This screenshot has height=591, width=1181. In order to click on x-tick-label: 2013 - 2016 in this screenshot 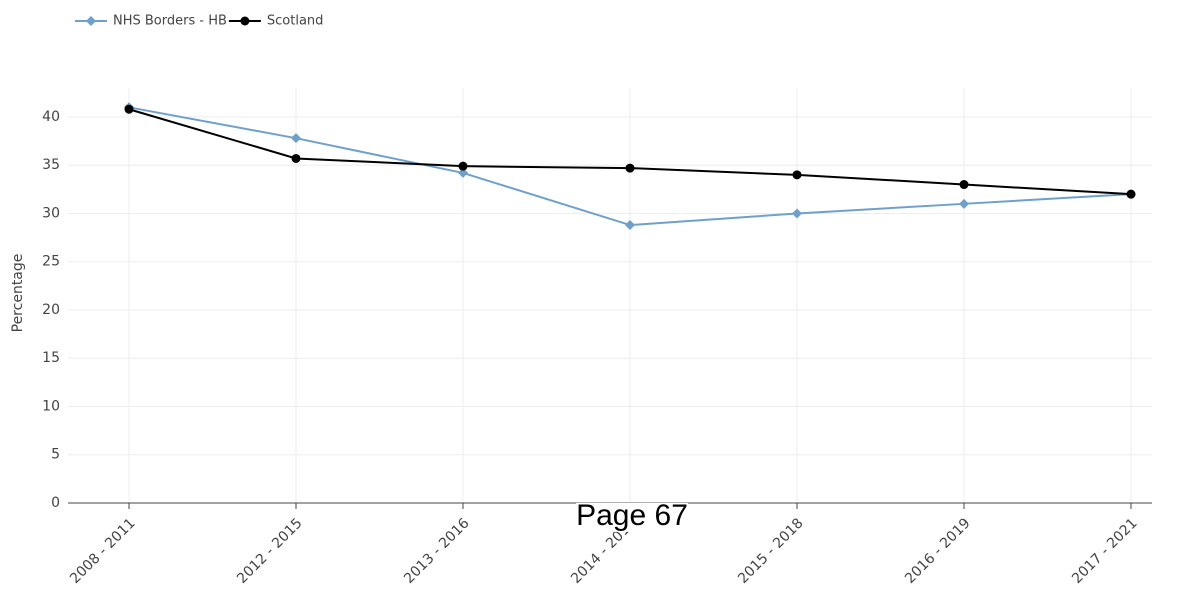, I will do `click(437, 551)`.